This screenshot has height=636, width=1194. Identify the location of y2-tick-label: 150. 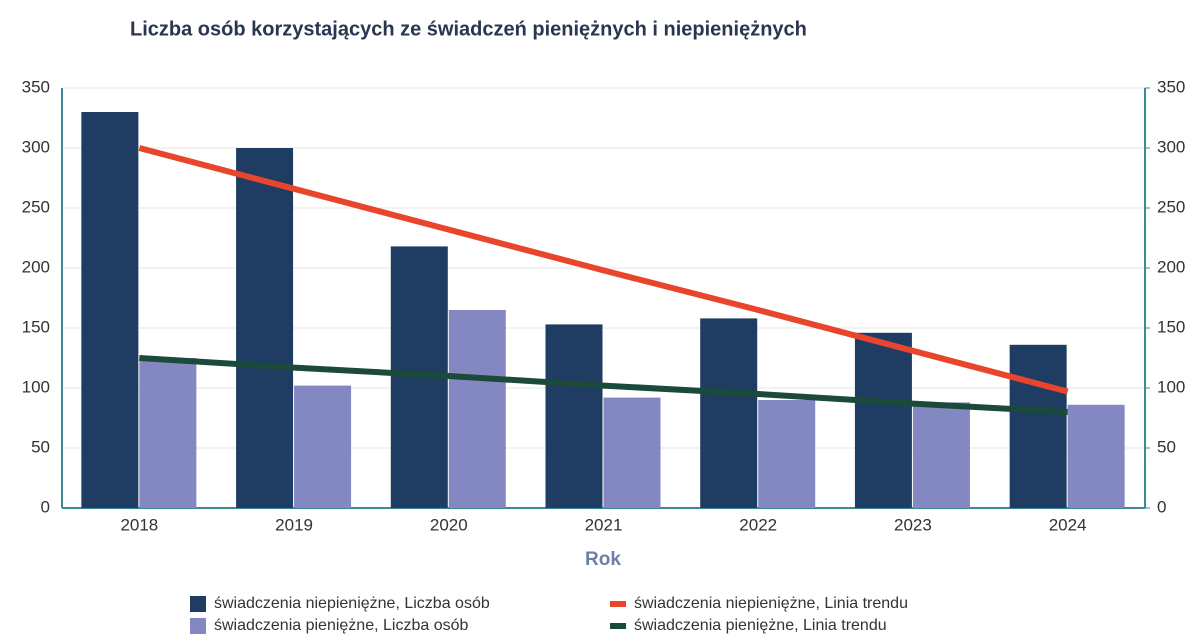
(1171, 326).